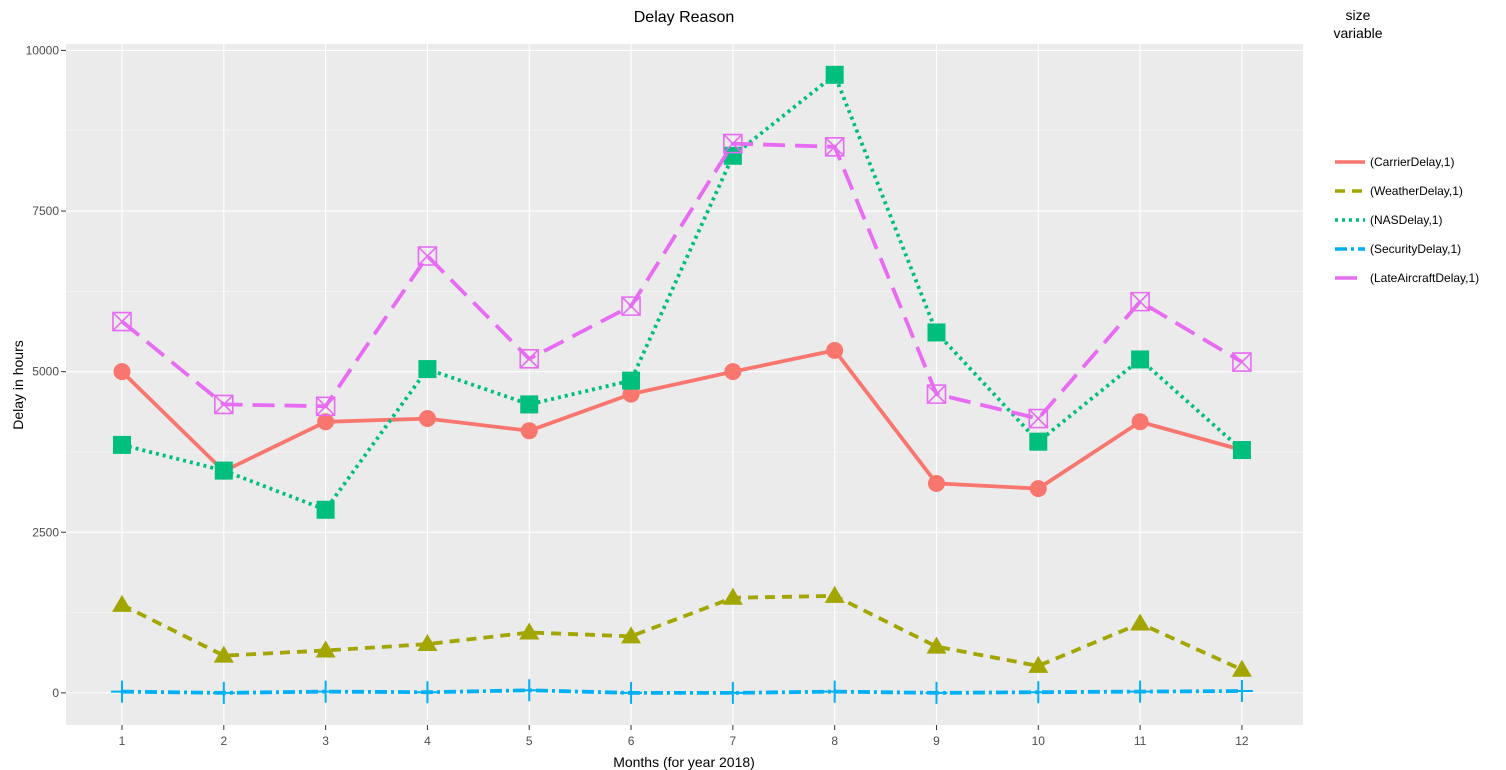 This screenshot has width=1506, height=770. Describe the element at coordinates (325, 741) in the screenshot. I see `x-tick-label: 3` at that location.